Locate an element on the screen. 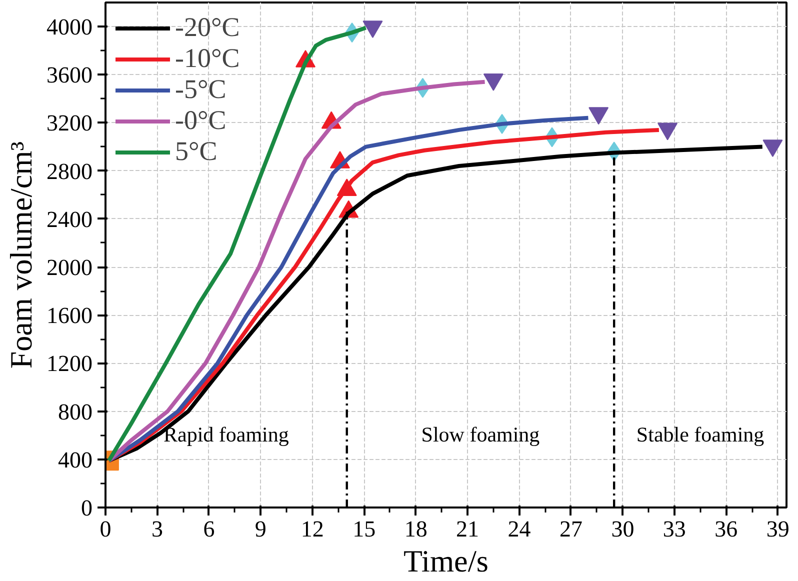  x-tick-label: 30 is located at coordinates (622, 529).